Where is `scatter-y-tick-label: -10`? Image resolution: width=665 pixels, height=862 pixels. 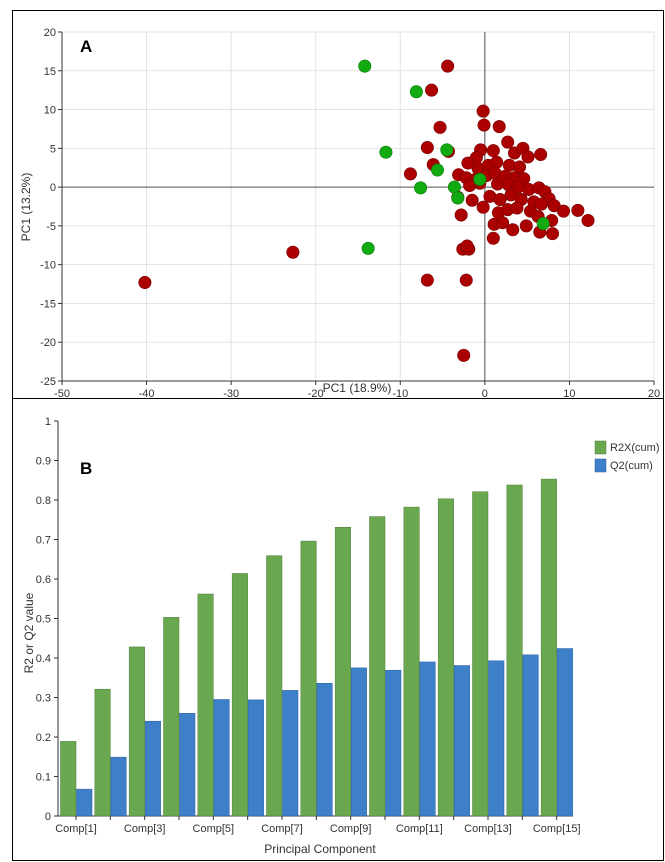 scatter-y-tick-label: -10 is located at coordinates (48, 266).